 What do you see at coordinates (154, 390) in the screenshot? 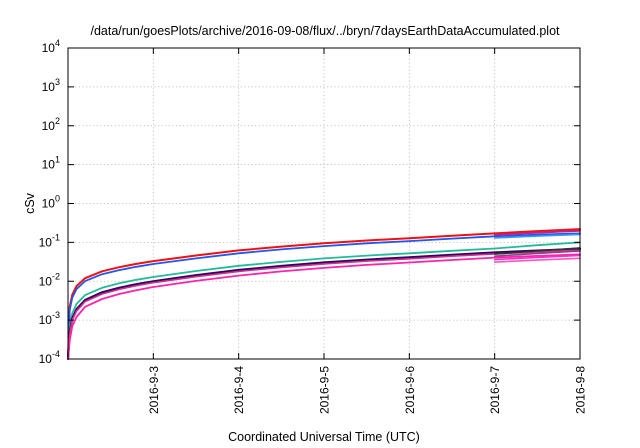
I see `x-tick-label: 2016-9-3` at bounding box center [154, 390].